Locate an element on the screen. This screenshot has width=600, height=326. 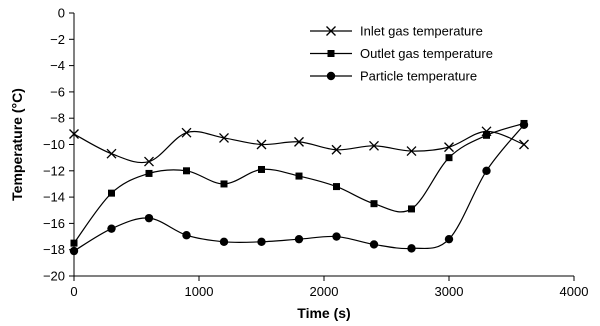
y-tick-label: −4 is located at coordinates (57, 65).